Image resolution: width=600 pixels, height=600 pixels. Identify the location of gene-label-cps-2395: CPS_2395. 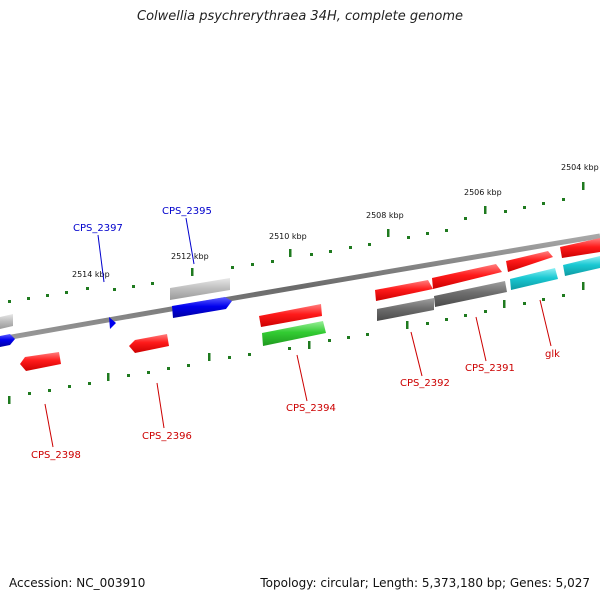
(187, 211).